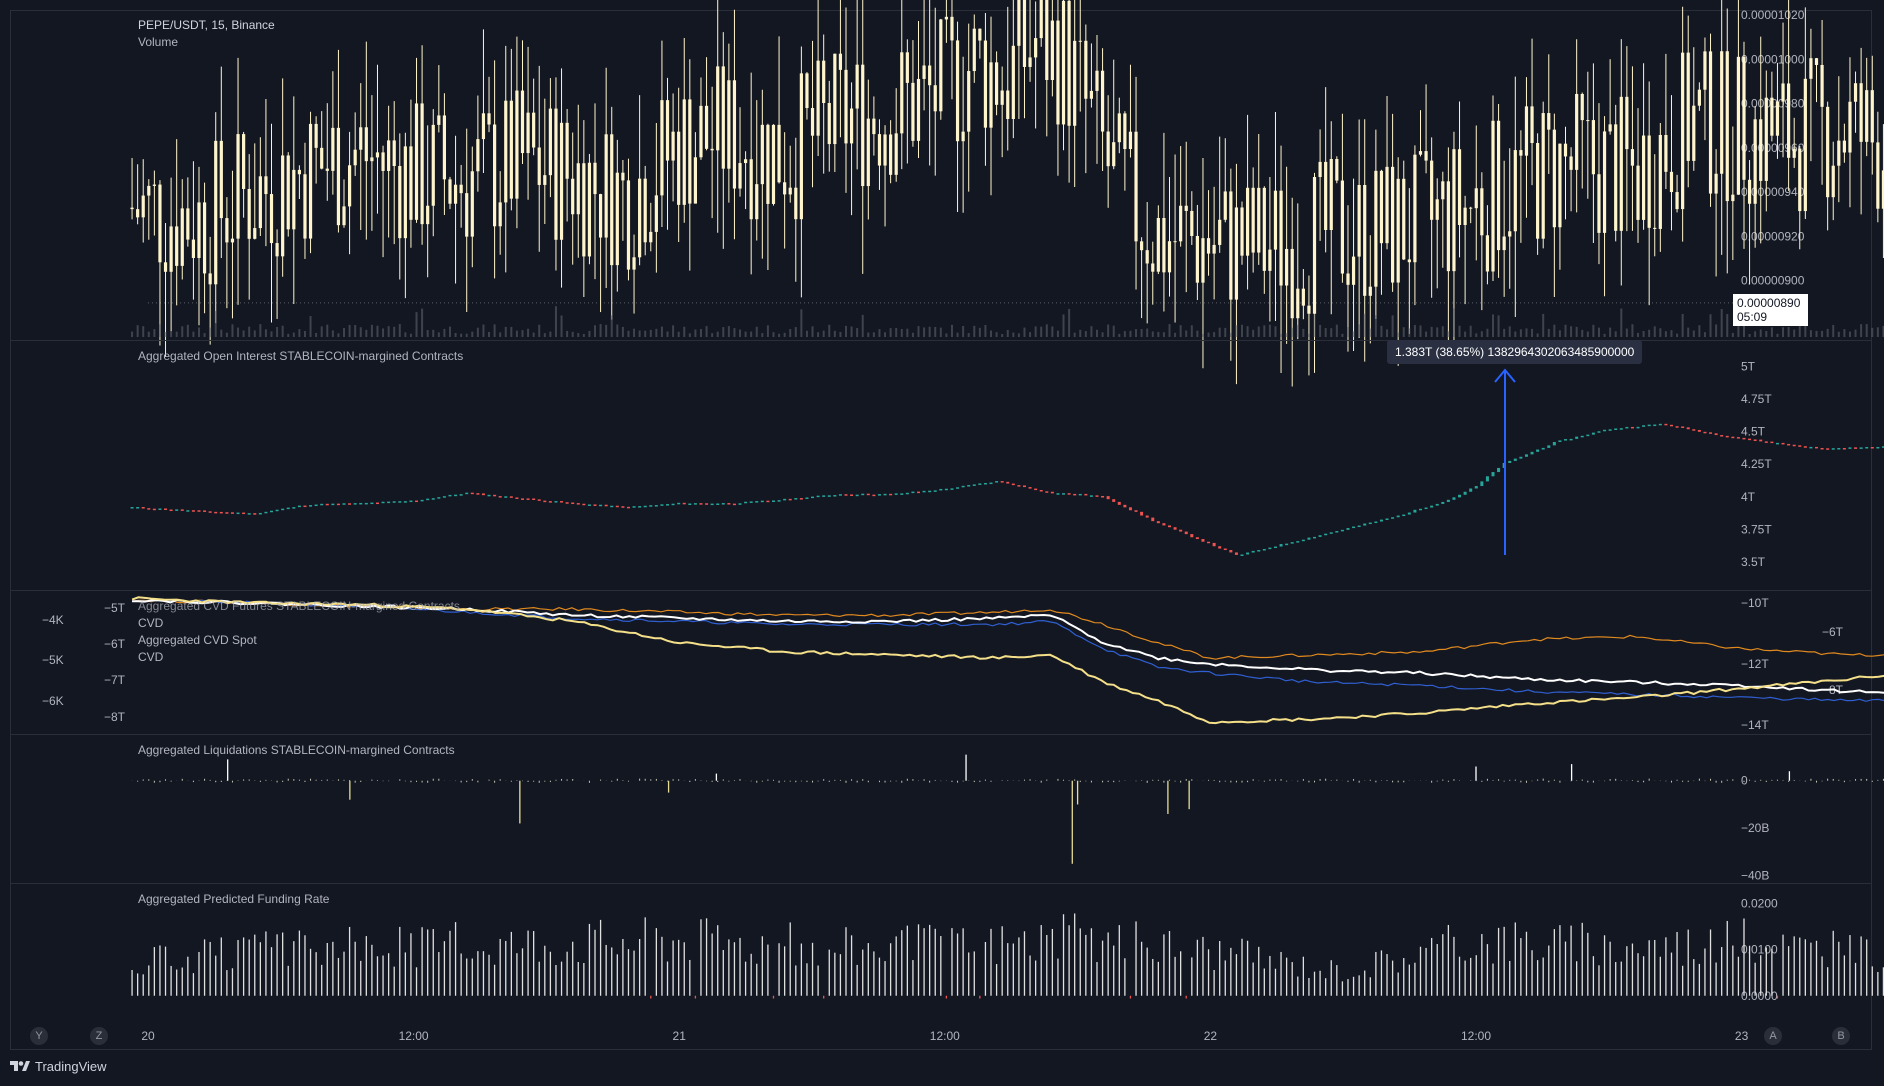 This screenshot has height=1086, width=1884. I want to click on tradingview-logo: TradingView, so click(58, 1066).